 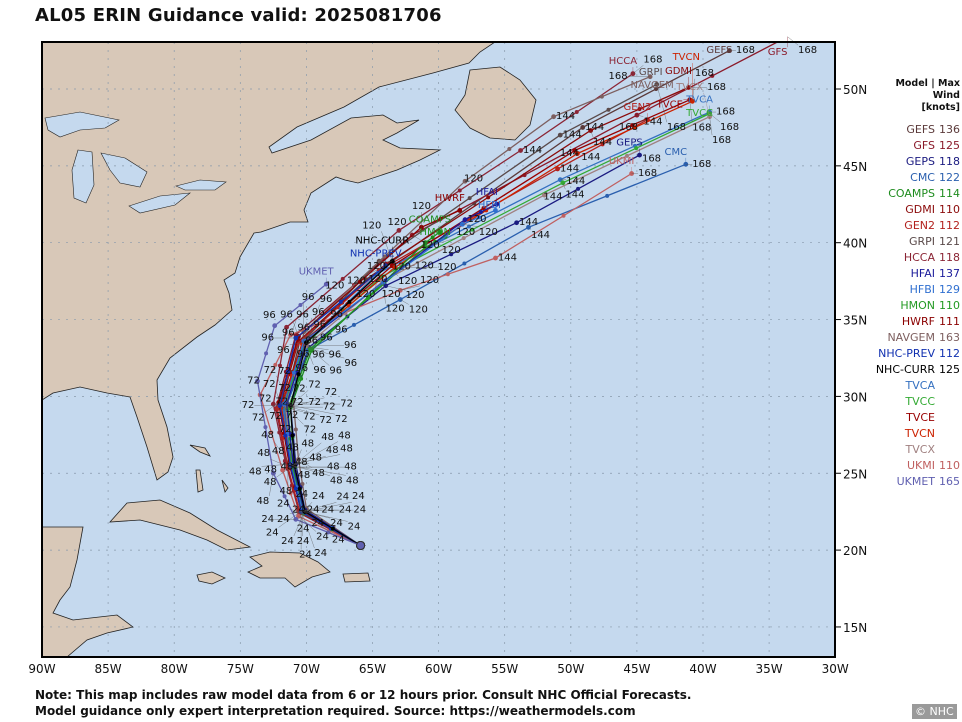 What do you see at coordinates (238, 15) in the screenshot?
I see `map-title: AL05 ERIN Guidance valid: 2025081706` at bounding box center [238, 15].